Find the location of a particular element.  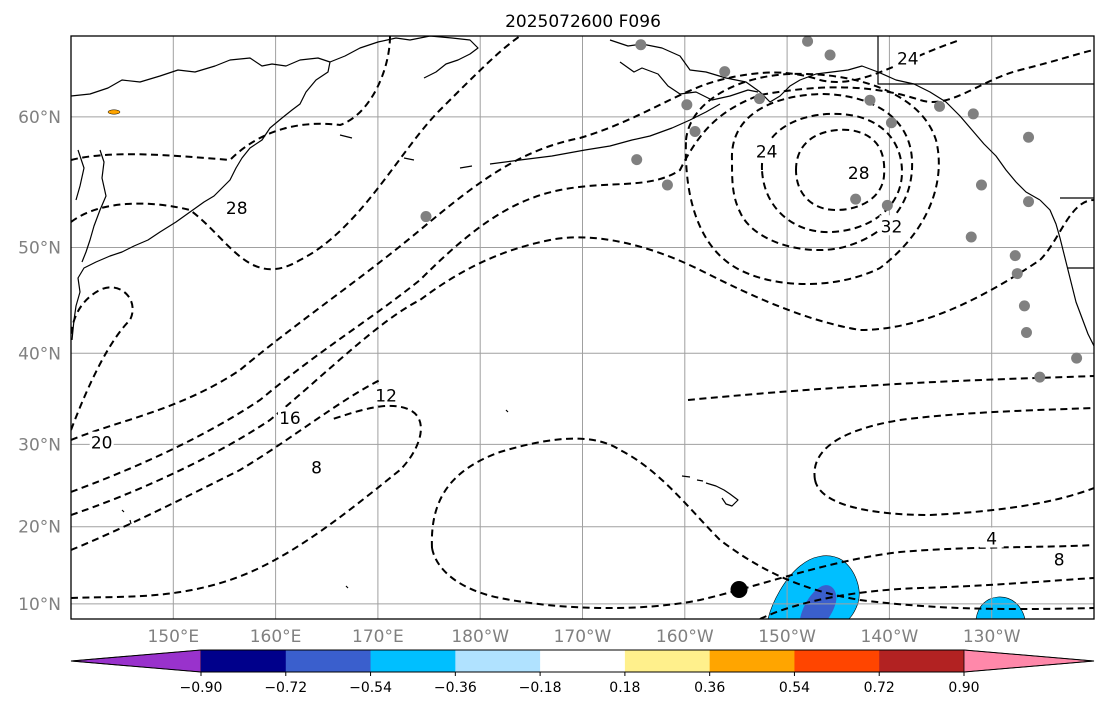

colorbar-tick-label: −0.90 is located at coordinates (201, 688).